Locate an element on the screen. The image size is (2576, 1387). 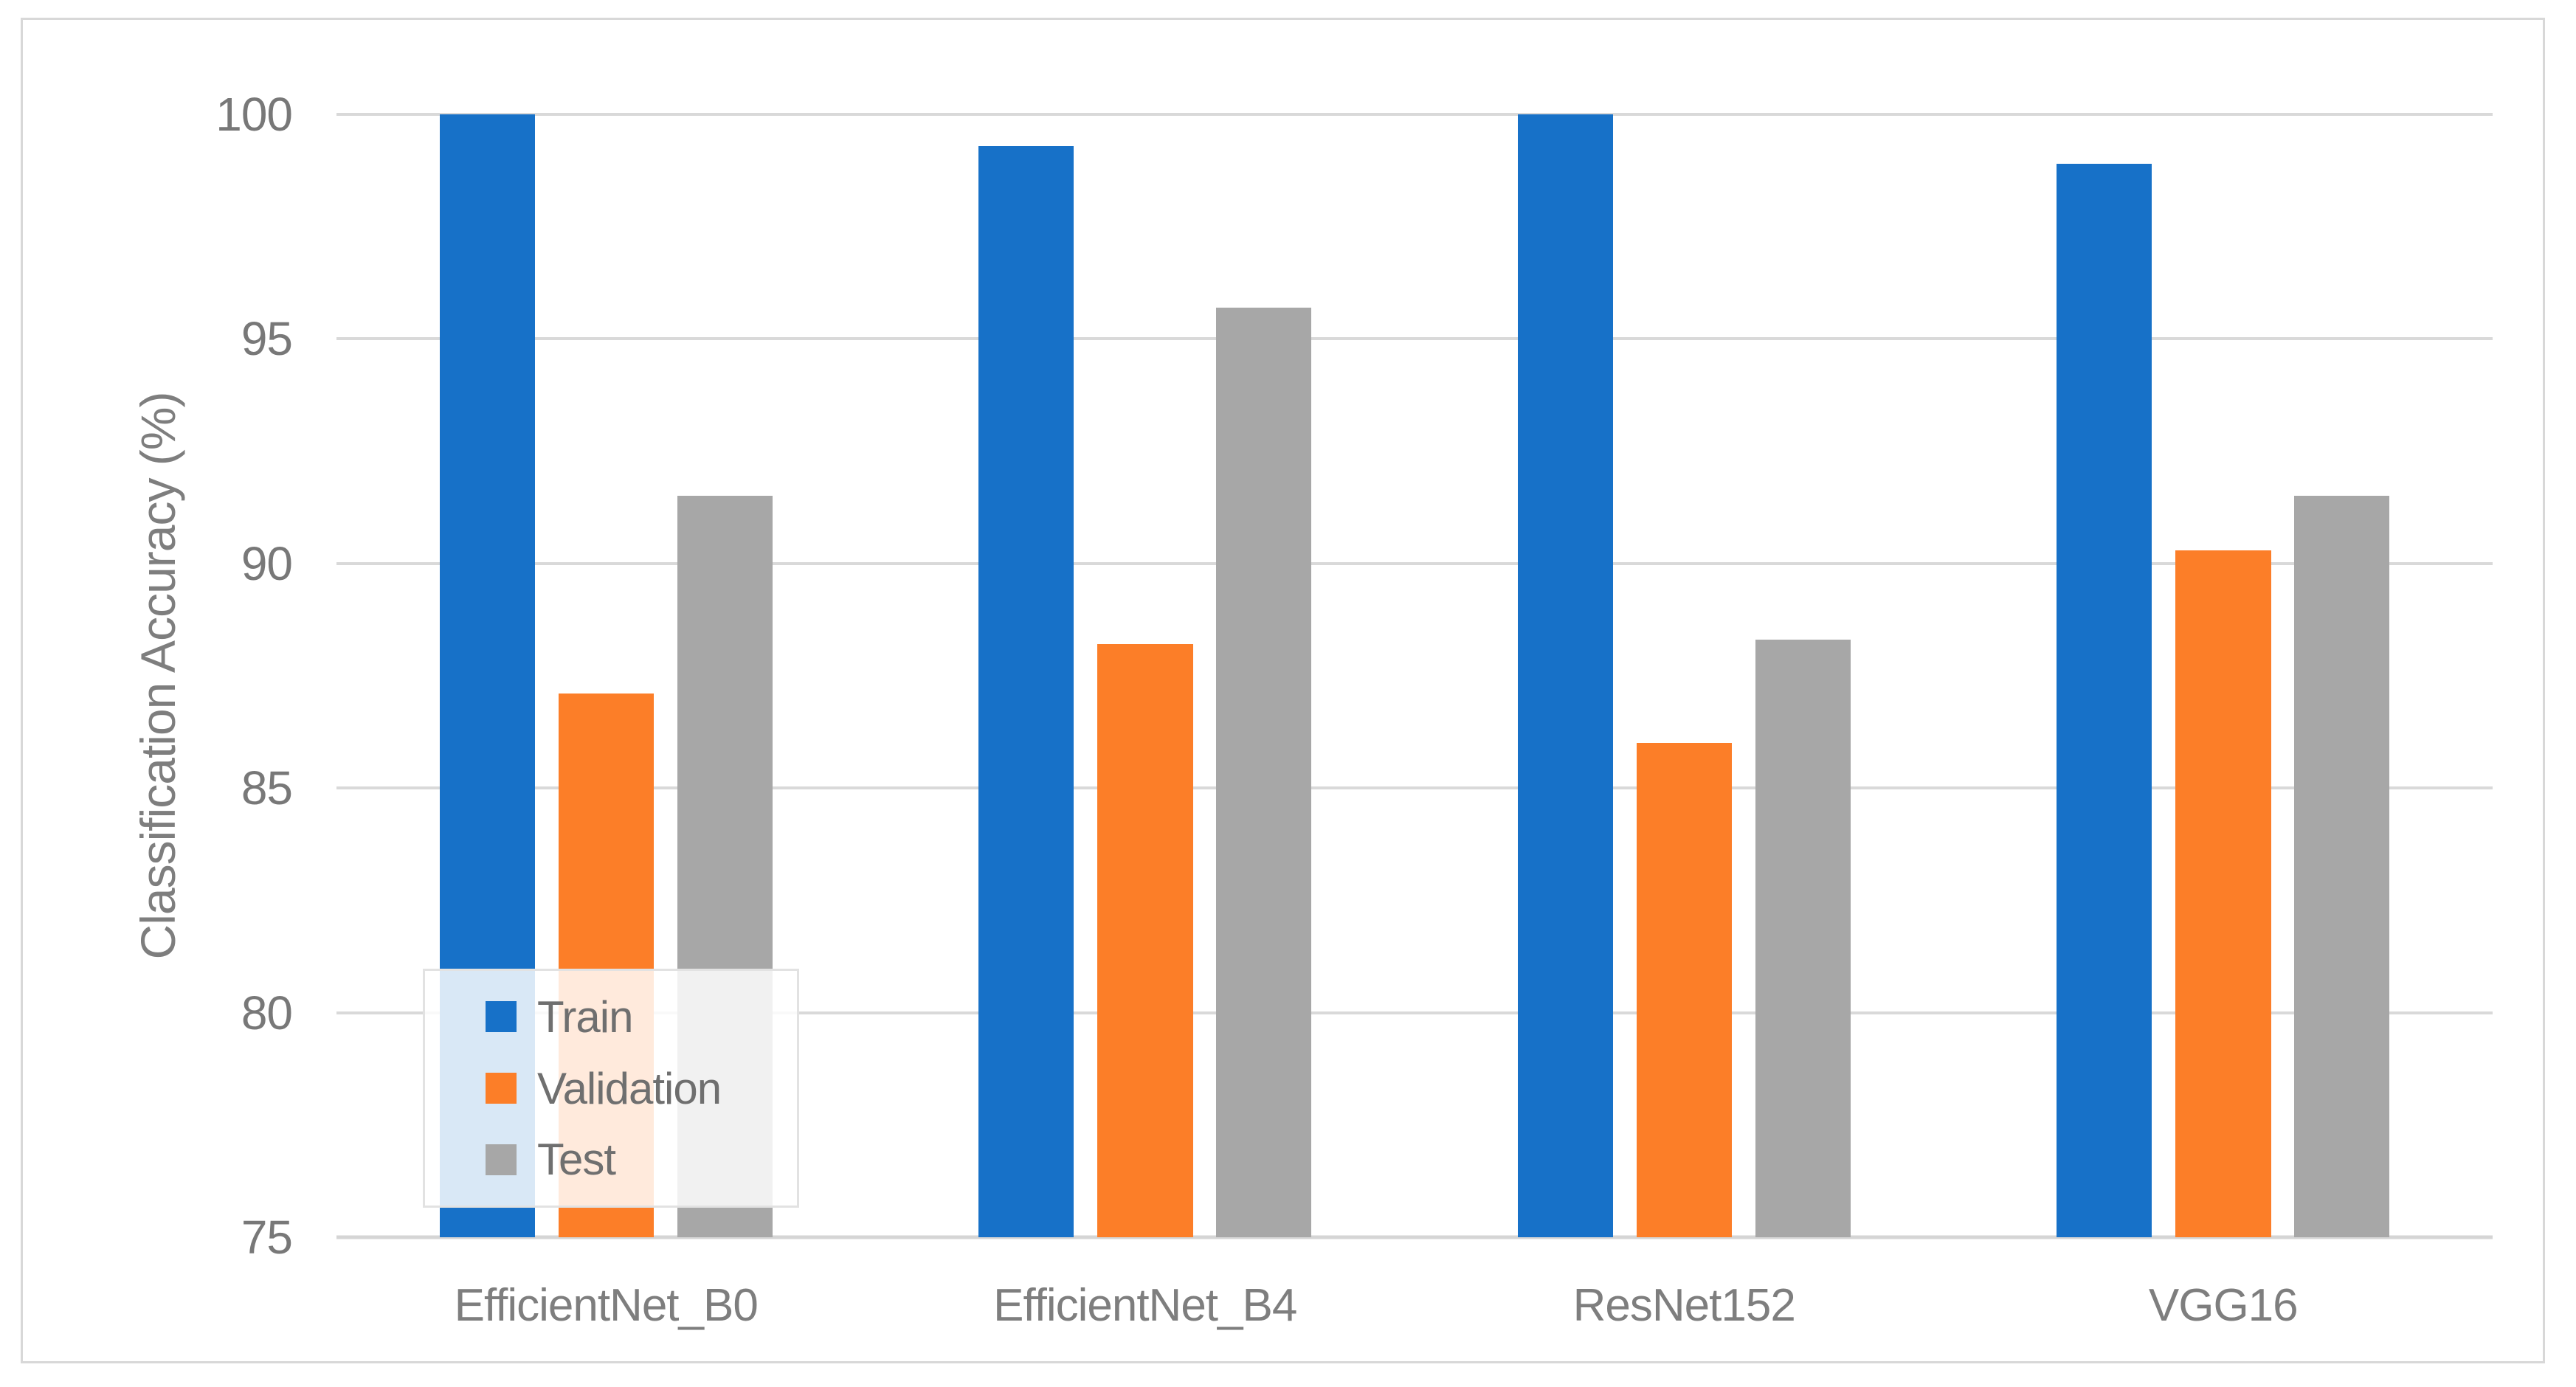
bar-validation-ResNet152 is located at coordinates (1684, 990).